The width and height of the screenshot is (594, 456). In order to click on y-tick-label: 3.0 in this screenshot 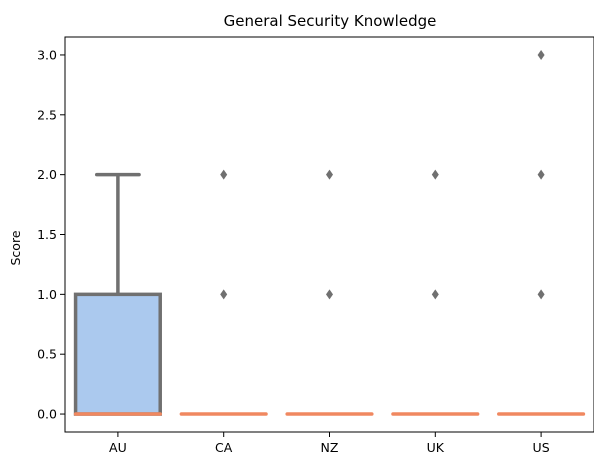, I will do `click(47, 54)`.